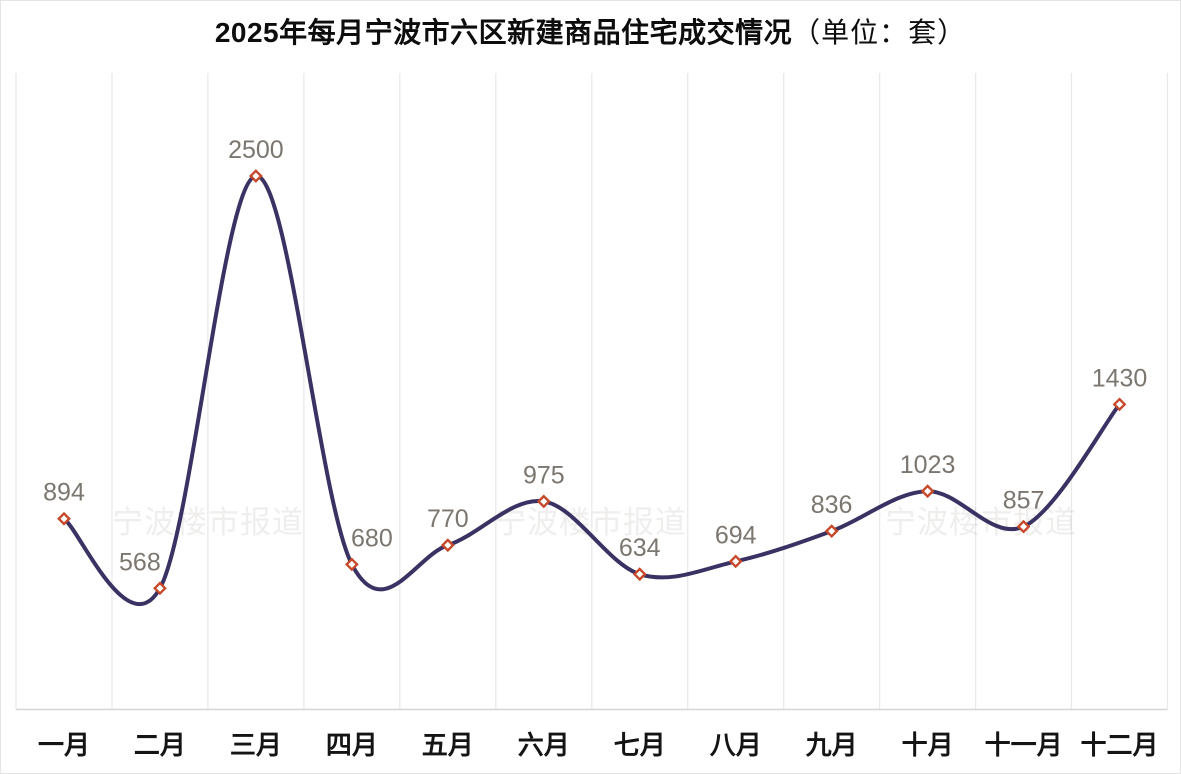 The image size is (1181, 774). What do you see at coordinates (160, 745) in the screenshot?
I see `x-axis-label: 二月` at bounding box center [160, 745].